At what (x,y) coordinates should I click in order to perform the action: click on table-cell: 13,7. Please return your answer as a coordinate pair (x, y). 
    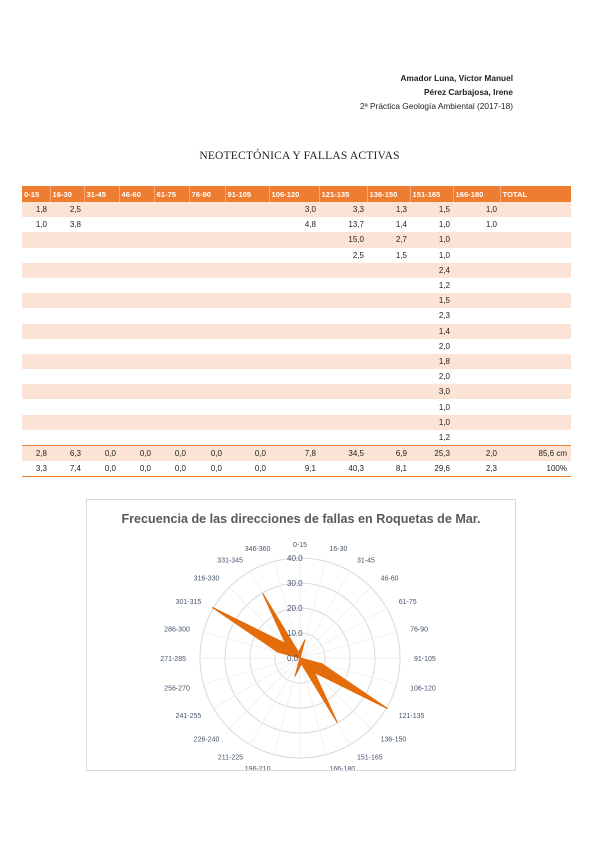
    Looking at the image, I should click on (343, 225).